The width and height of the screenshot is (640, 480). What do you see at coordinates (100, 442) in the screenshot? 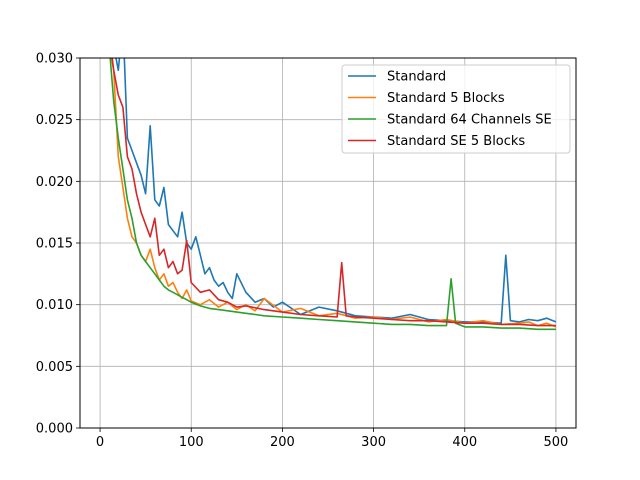
I see `x-tick-label: 0` at bounding box center [100, 442].